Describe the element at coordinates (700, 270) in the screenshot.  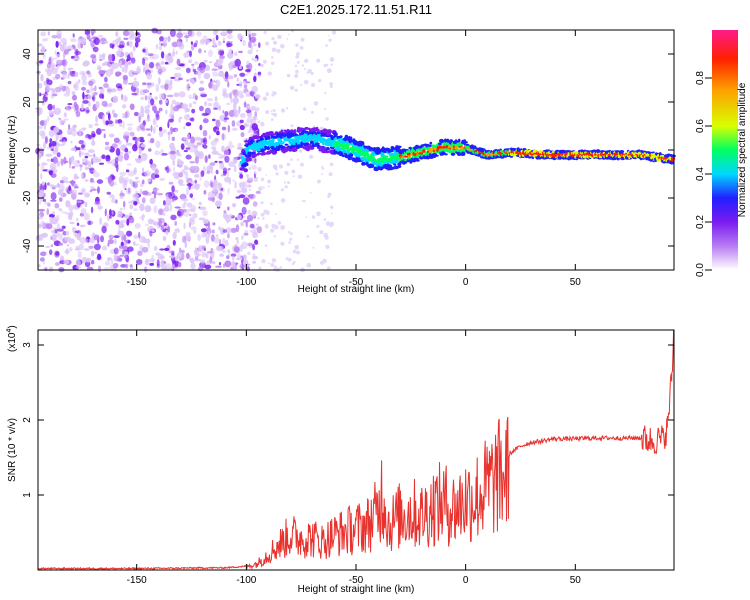
I see `colorbar-tick-label: 0.0` at that location.